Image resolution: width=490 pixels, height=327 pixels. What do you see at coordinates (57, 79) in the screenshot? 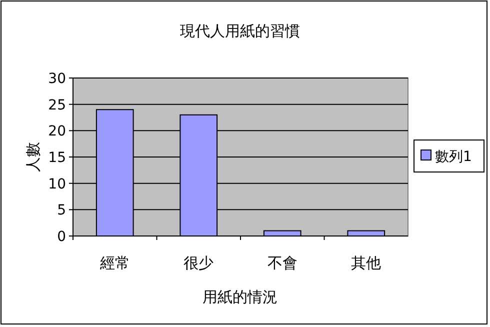
I see `y-tick-label: 30` at bounding box center [57, 79].